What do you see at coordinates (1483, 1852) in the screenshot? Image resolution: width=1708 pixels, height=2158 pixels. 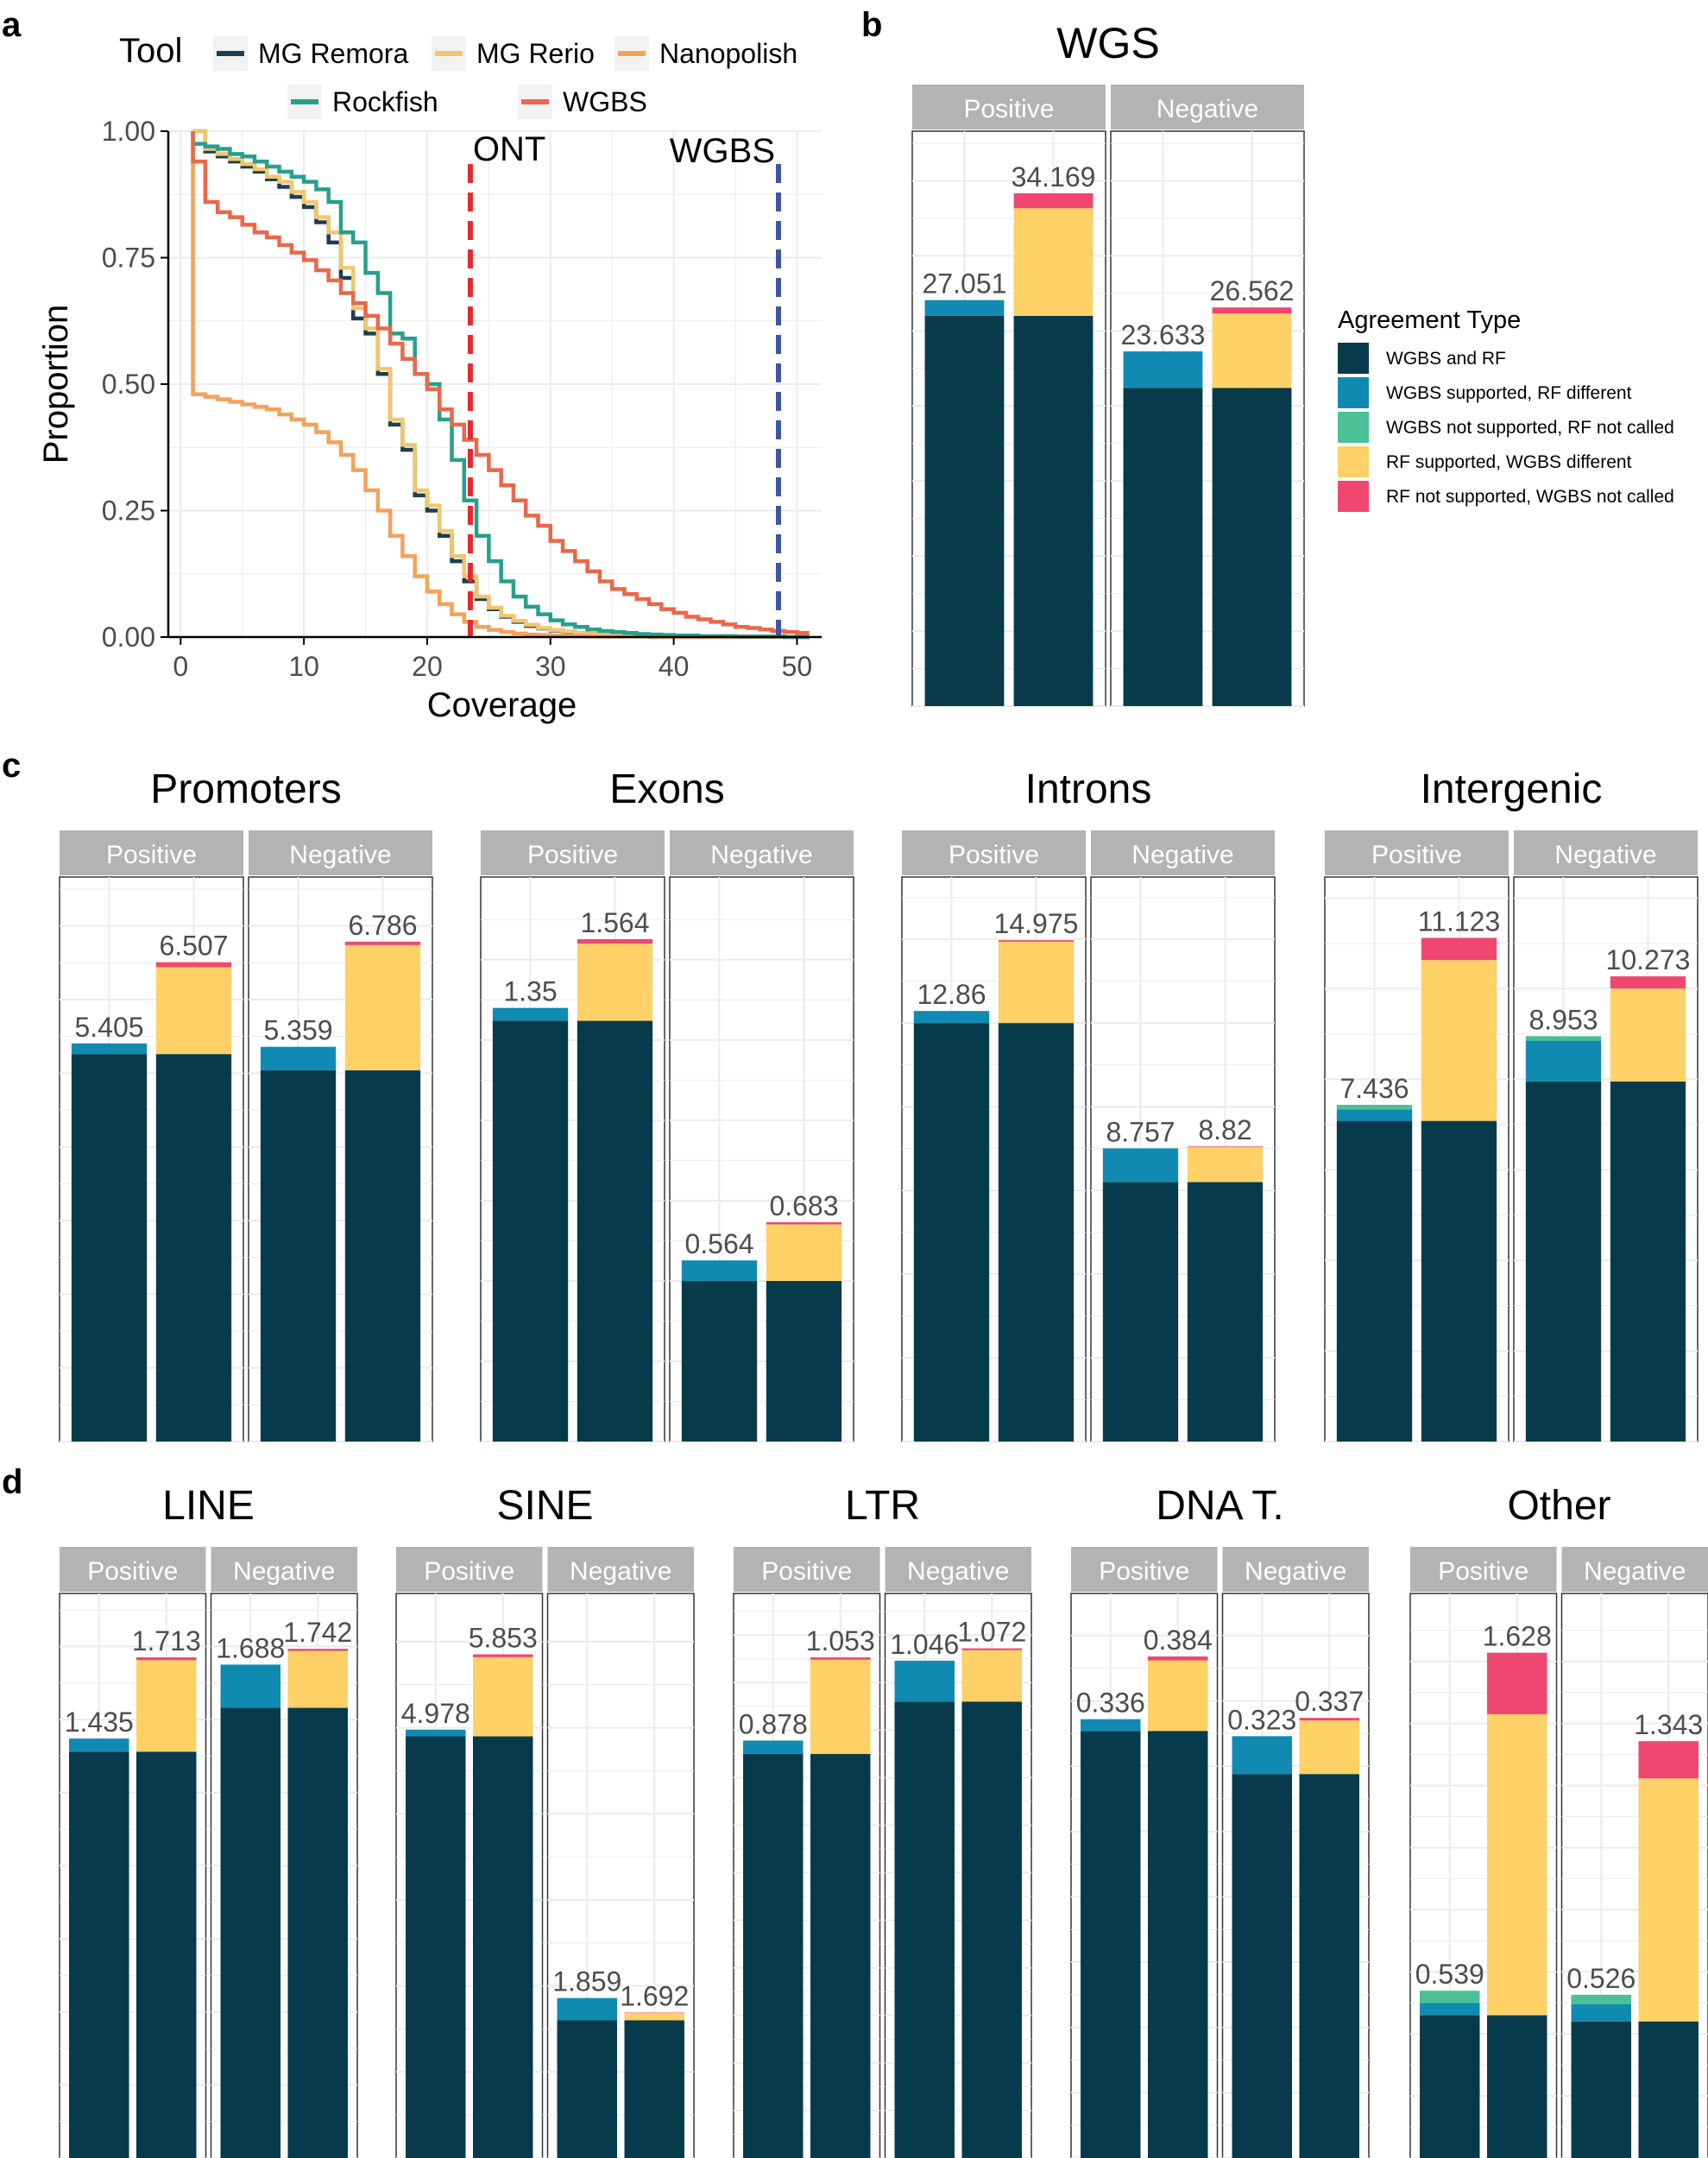 I see `subpanel-other-positive: Positive 0.539 1.628` at bounding box center [1483, 1852].